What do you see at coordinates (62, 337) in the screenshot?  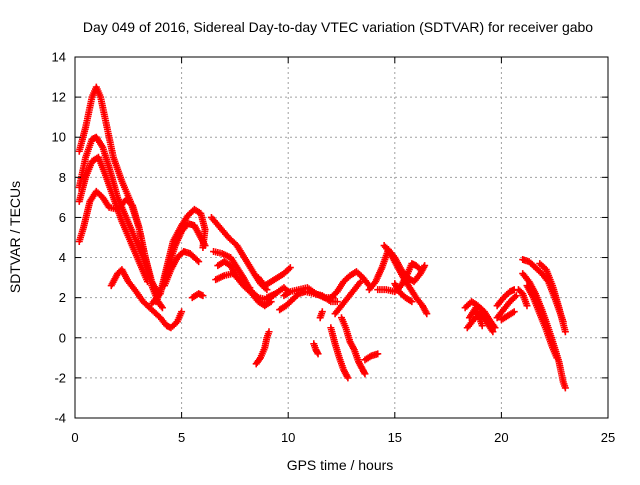 I see `y-tick-label: 0` at bounding box center [62, 337].